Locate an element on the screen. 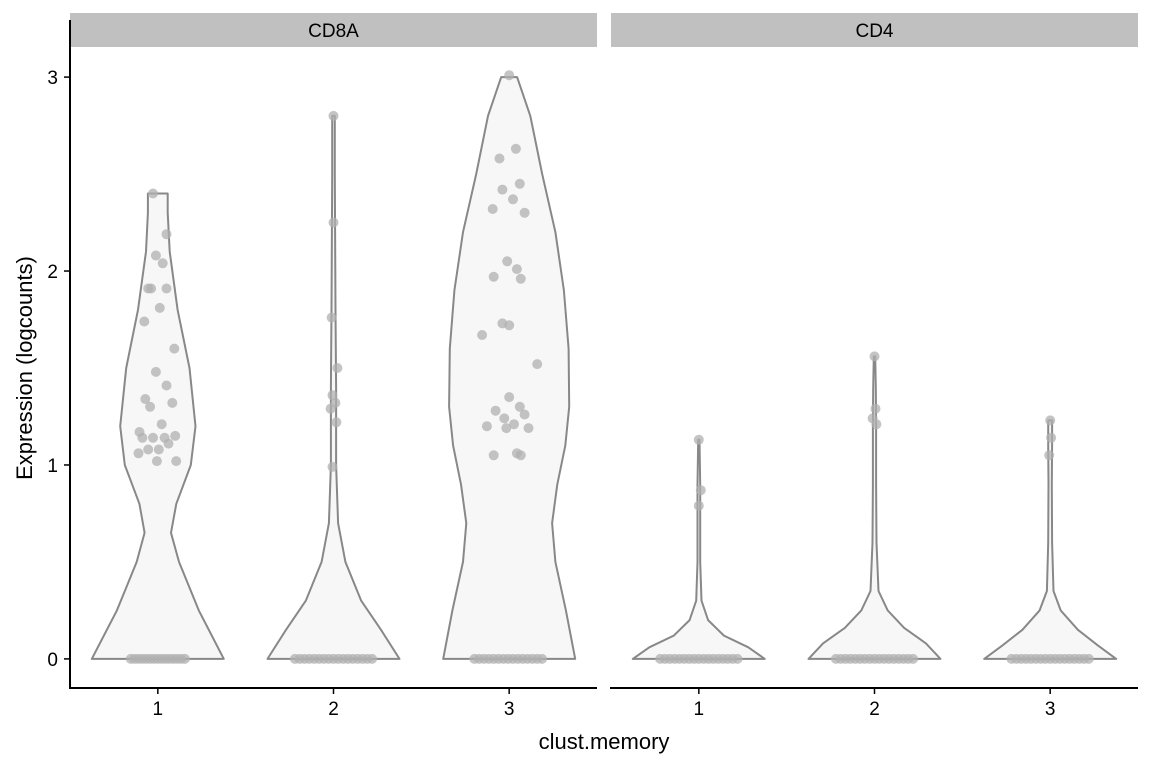 This screenshot has width=1152, height=773. y-axis: 0 1 2 3 is located at coordinates (59, 354).